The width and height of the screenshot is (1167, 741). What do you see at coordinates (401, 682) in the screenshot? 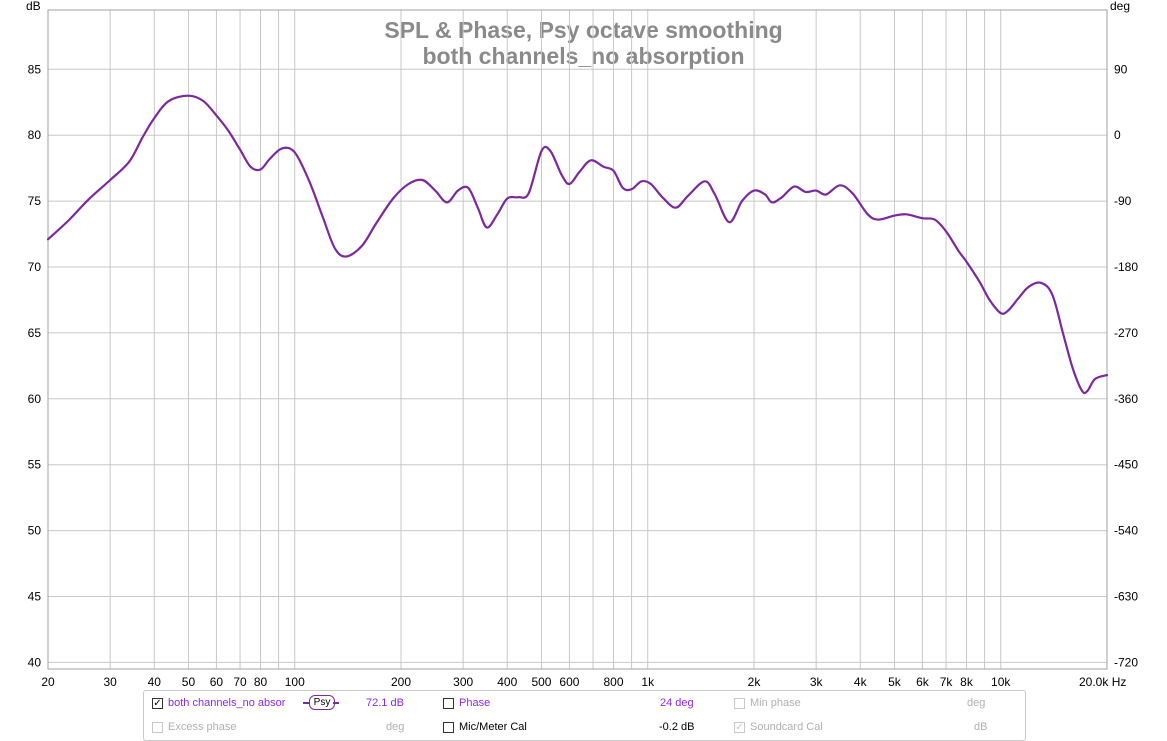
I see `x-tick-label: 200` at bounding box center [401, 682].